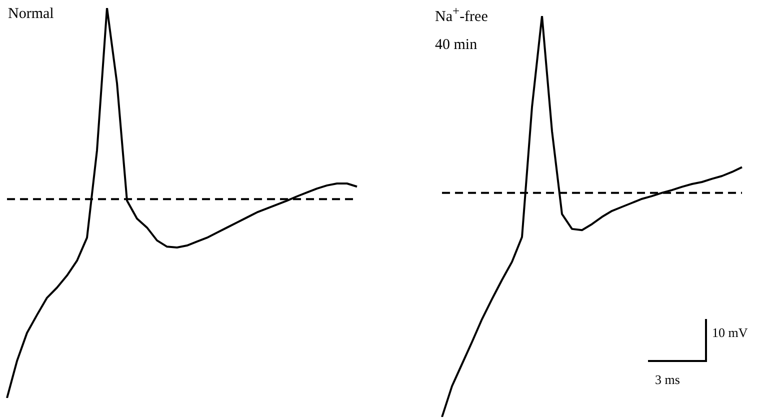 Image resolution: width=773 pixels, height=420 pixels. I want to click on chart-title: Normal, so click(31, 14).